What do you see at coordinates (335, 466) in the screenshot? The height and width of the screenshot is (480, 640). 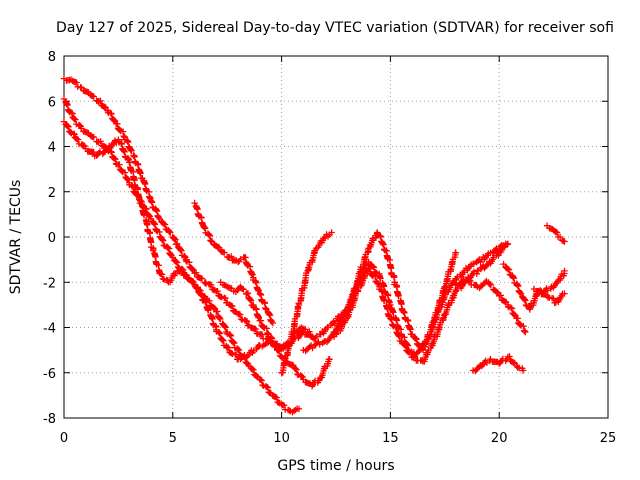 I see `x-axis-label: GPS time / hours` at bounding box center [335, 466].